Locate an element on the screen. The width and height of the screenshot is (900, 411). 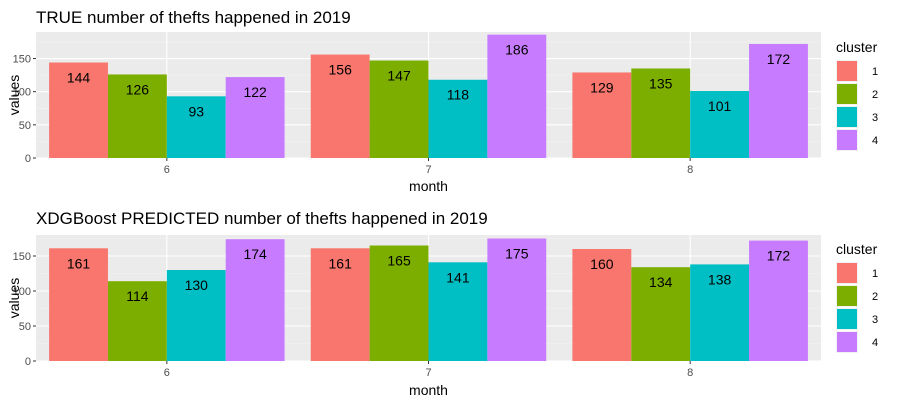
data-label: 141 is located at coordinates (458, 277).